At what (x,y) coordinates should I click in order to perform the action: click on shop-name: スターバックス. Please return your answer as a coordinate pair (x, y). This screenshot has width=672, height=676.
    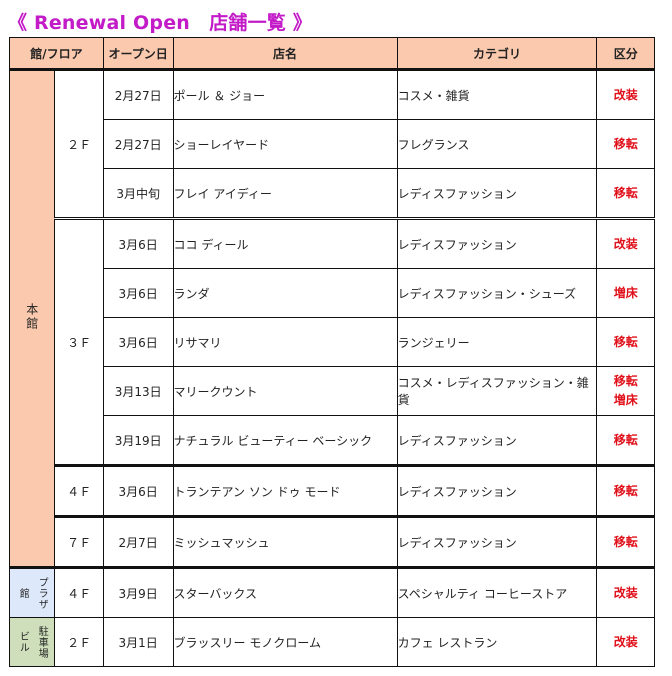
    Looking at the image, I should click on (285, 592).